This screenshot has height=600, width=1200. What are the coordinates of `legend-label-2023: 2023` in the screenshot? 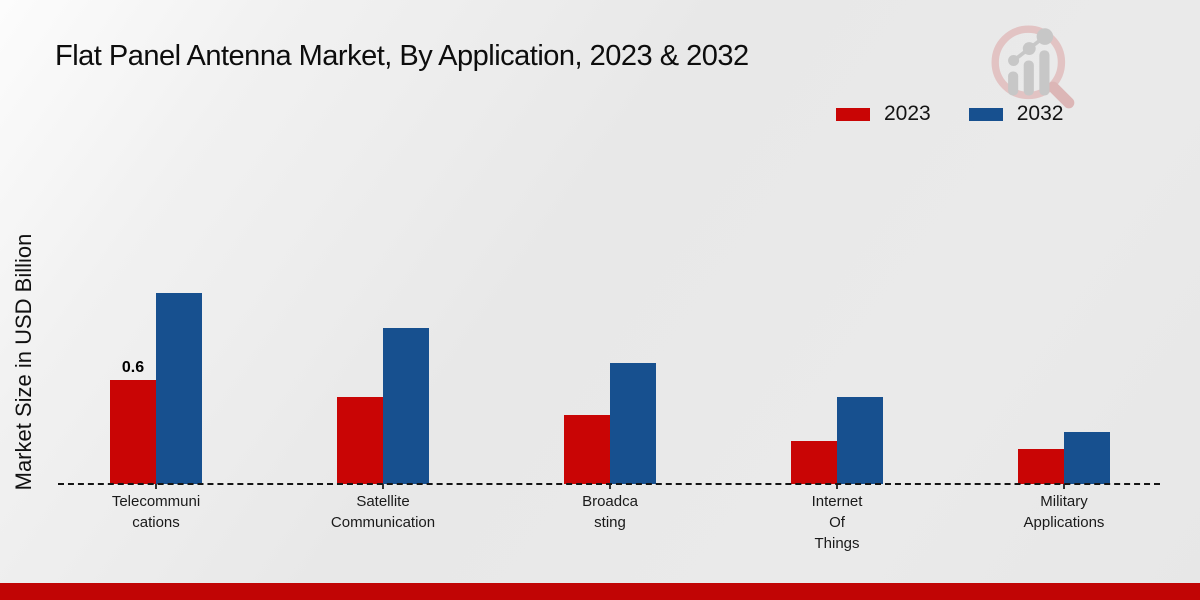 It's located at (907, 113).